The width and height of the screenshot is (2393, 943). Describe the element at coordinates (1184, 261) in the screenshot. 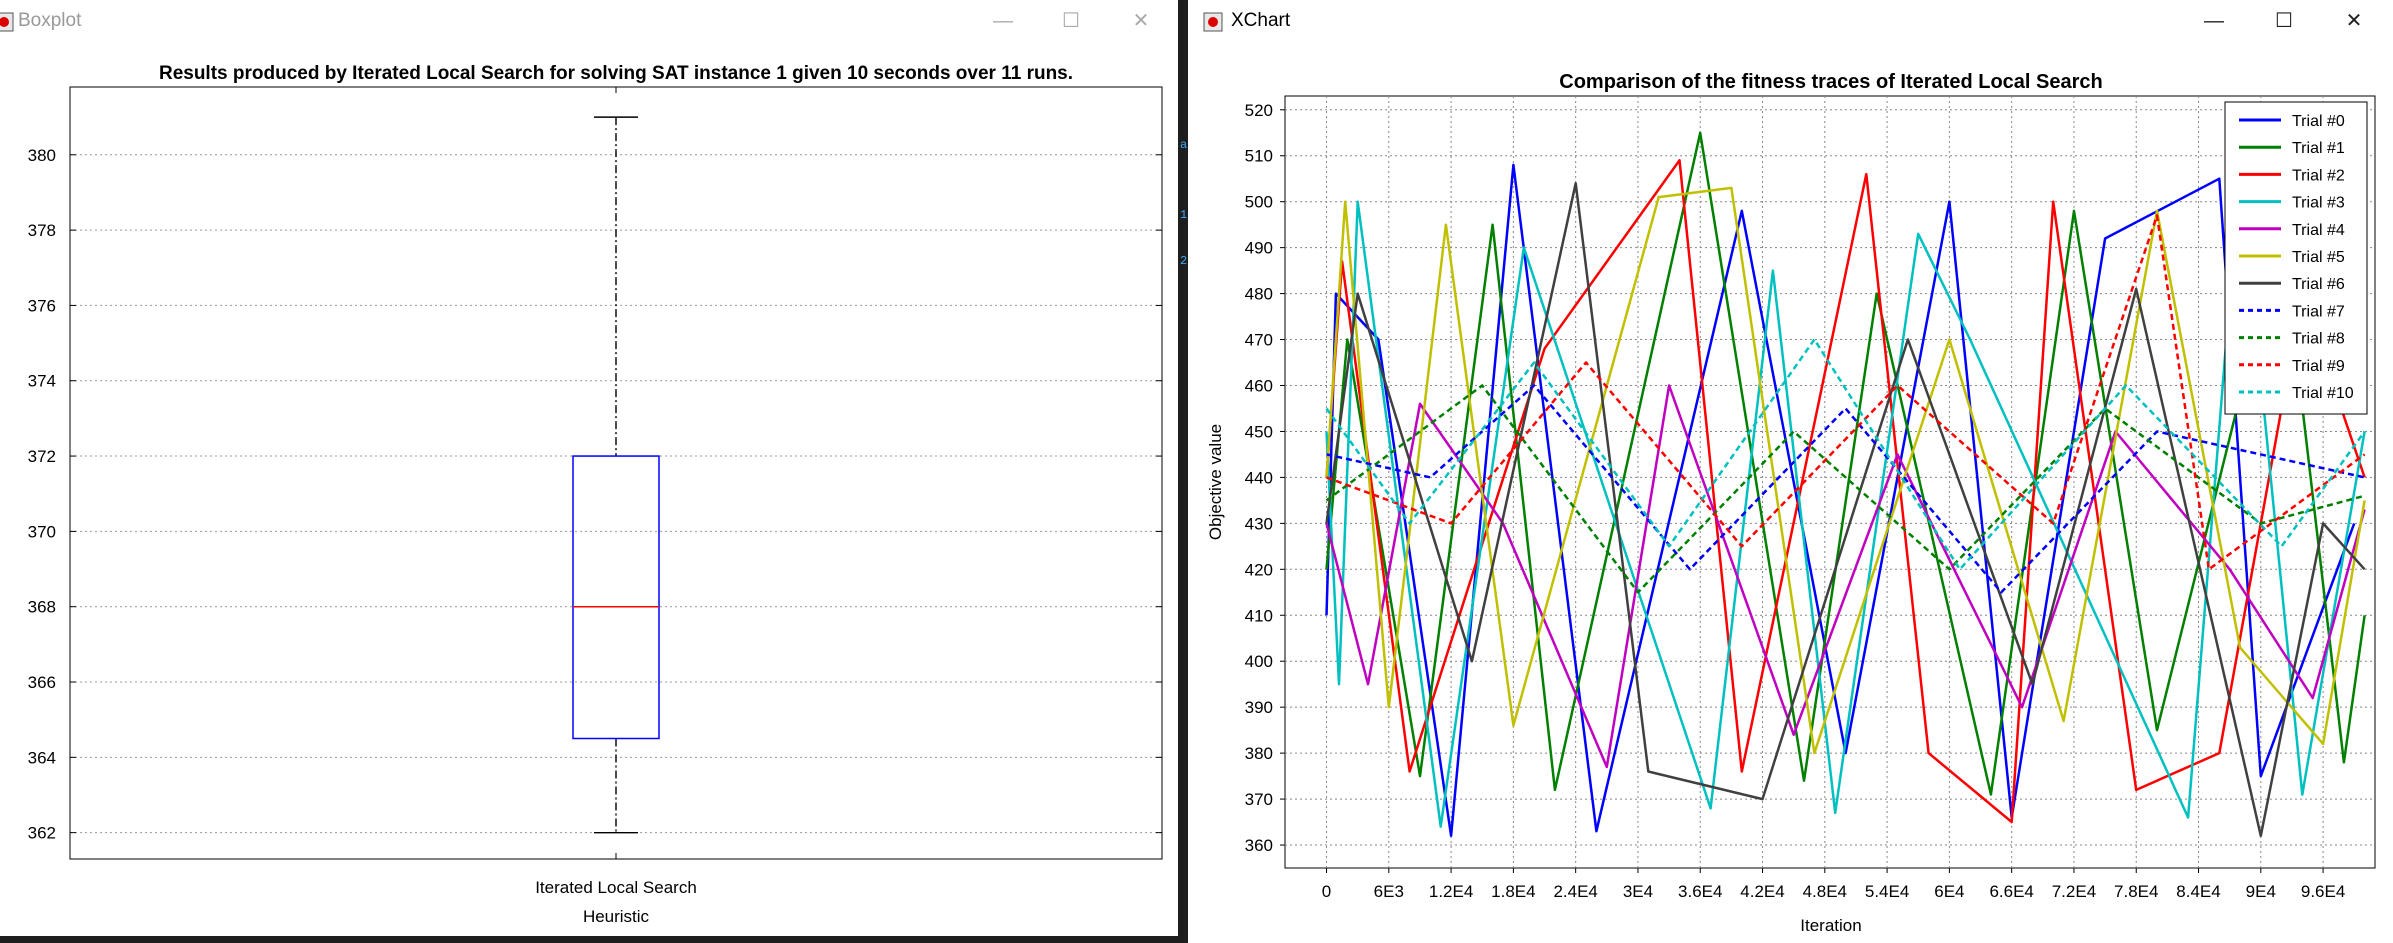

I see `gutter-char: 2` at that location.